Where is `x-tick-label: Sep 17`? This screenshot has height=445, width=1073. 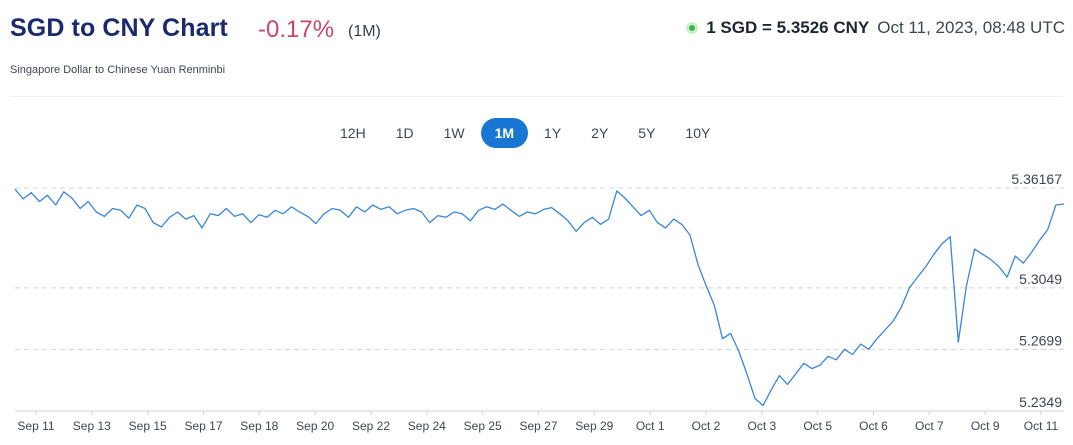 x-tick-label: Sep 17 is located at coordinates (203, 426).